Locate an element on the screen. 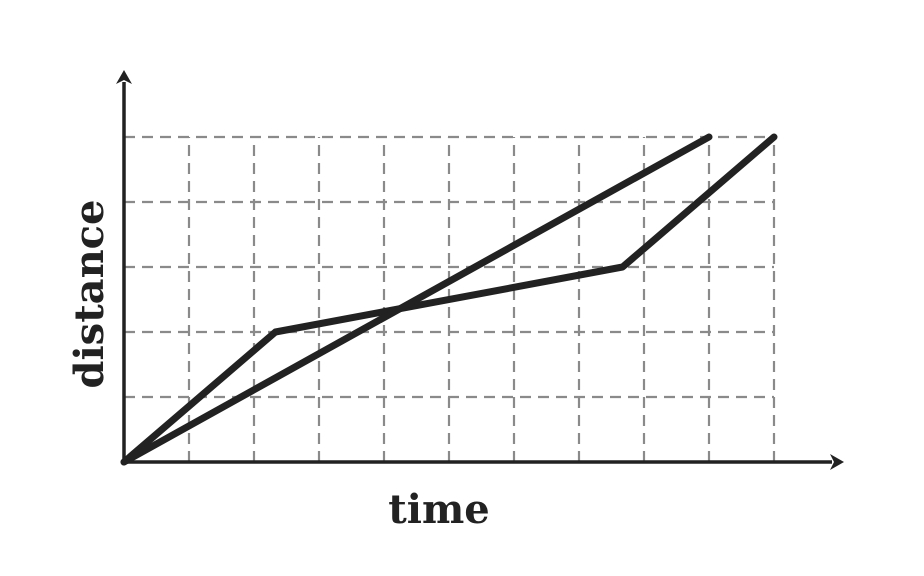 This screenshot has height=576, width=924. x-axis-arrow-icon is located at coordinates (837, 462).